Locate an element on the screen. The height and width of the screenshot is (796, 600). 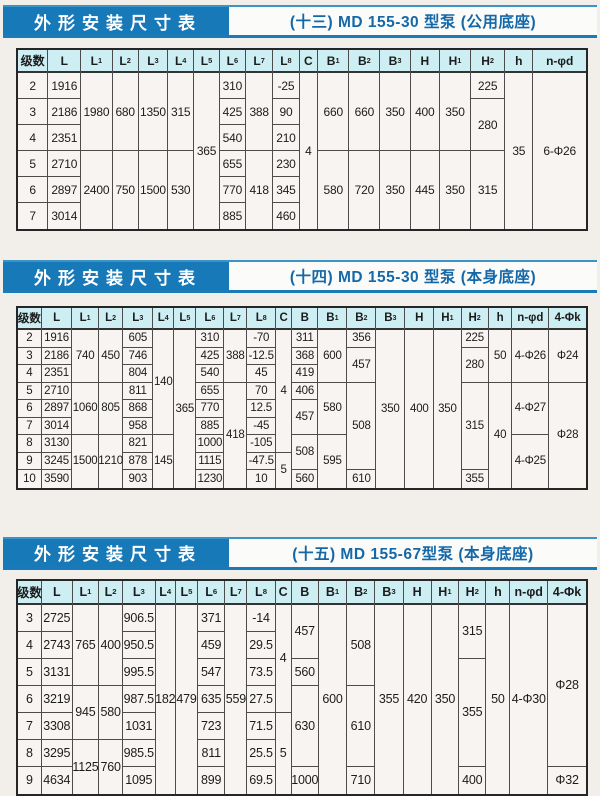
table-cell: 3308 is located at coordinates (56, 726).